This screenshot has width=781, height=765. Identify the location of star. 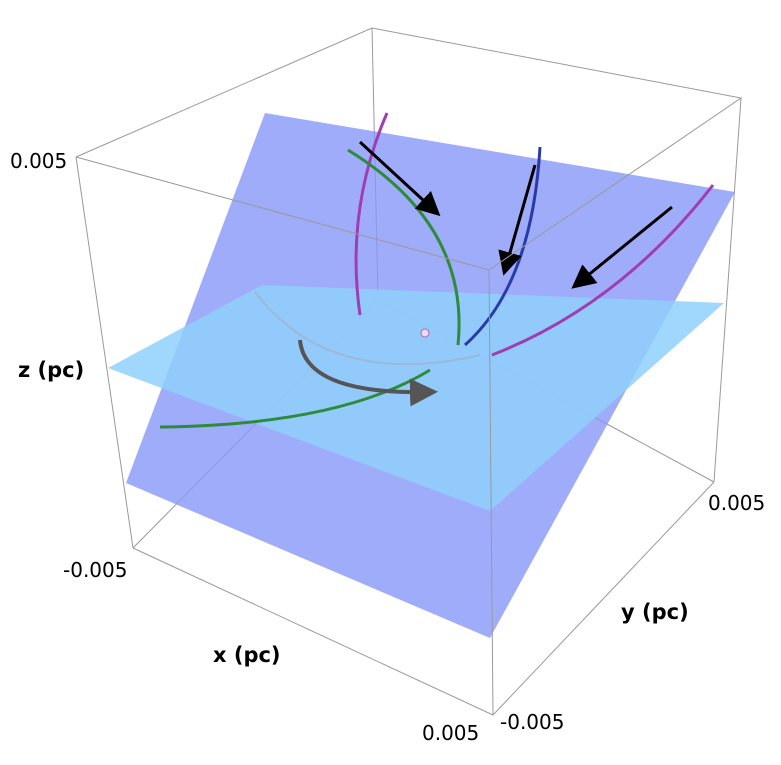
(425, 333).